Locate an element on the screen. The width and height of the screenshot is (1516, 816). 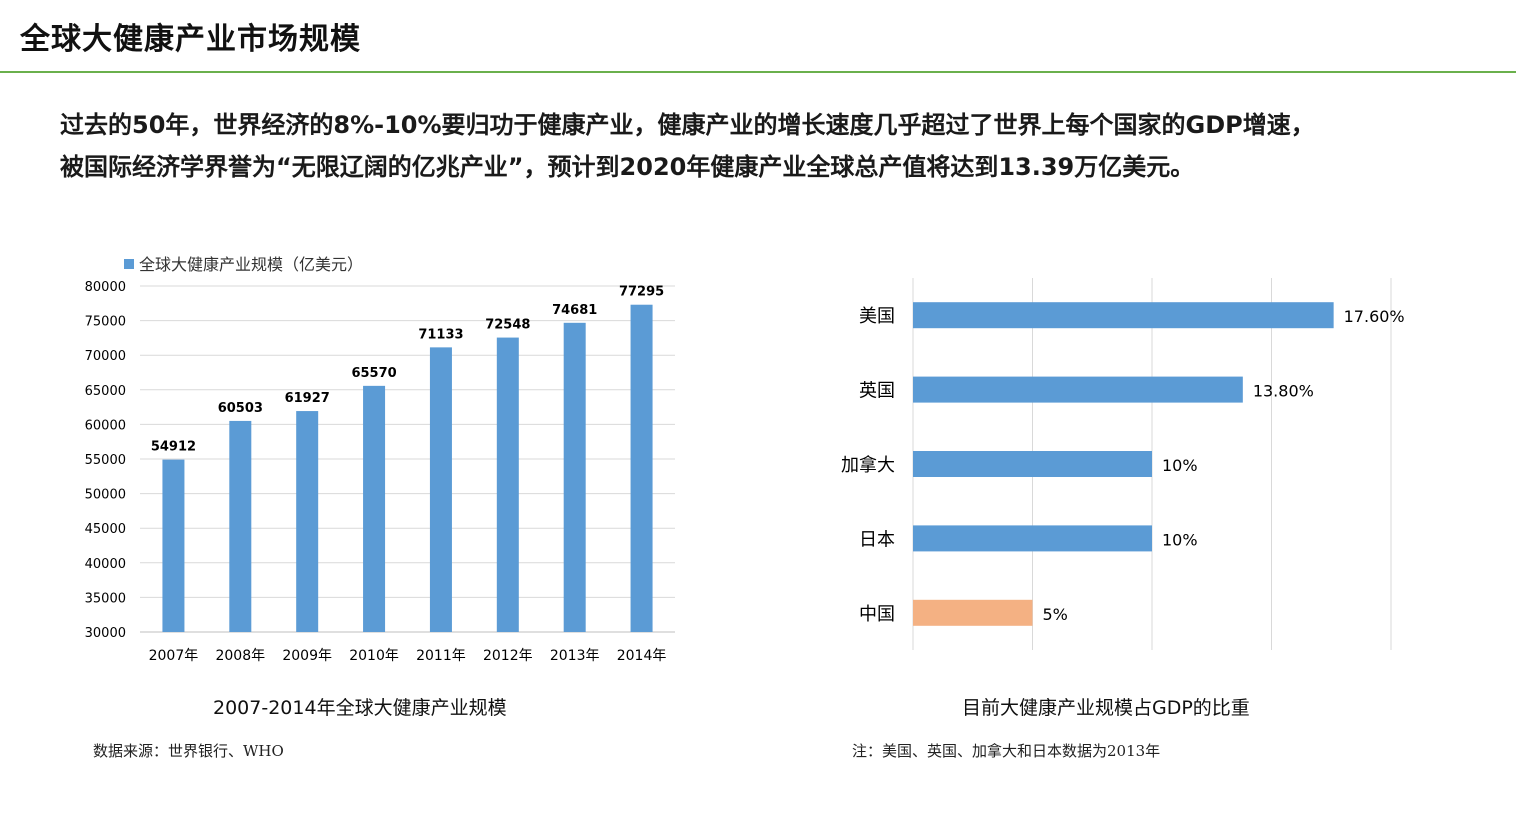
y-tick-label: 70000 is located at coordinates (105, 356).